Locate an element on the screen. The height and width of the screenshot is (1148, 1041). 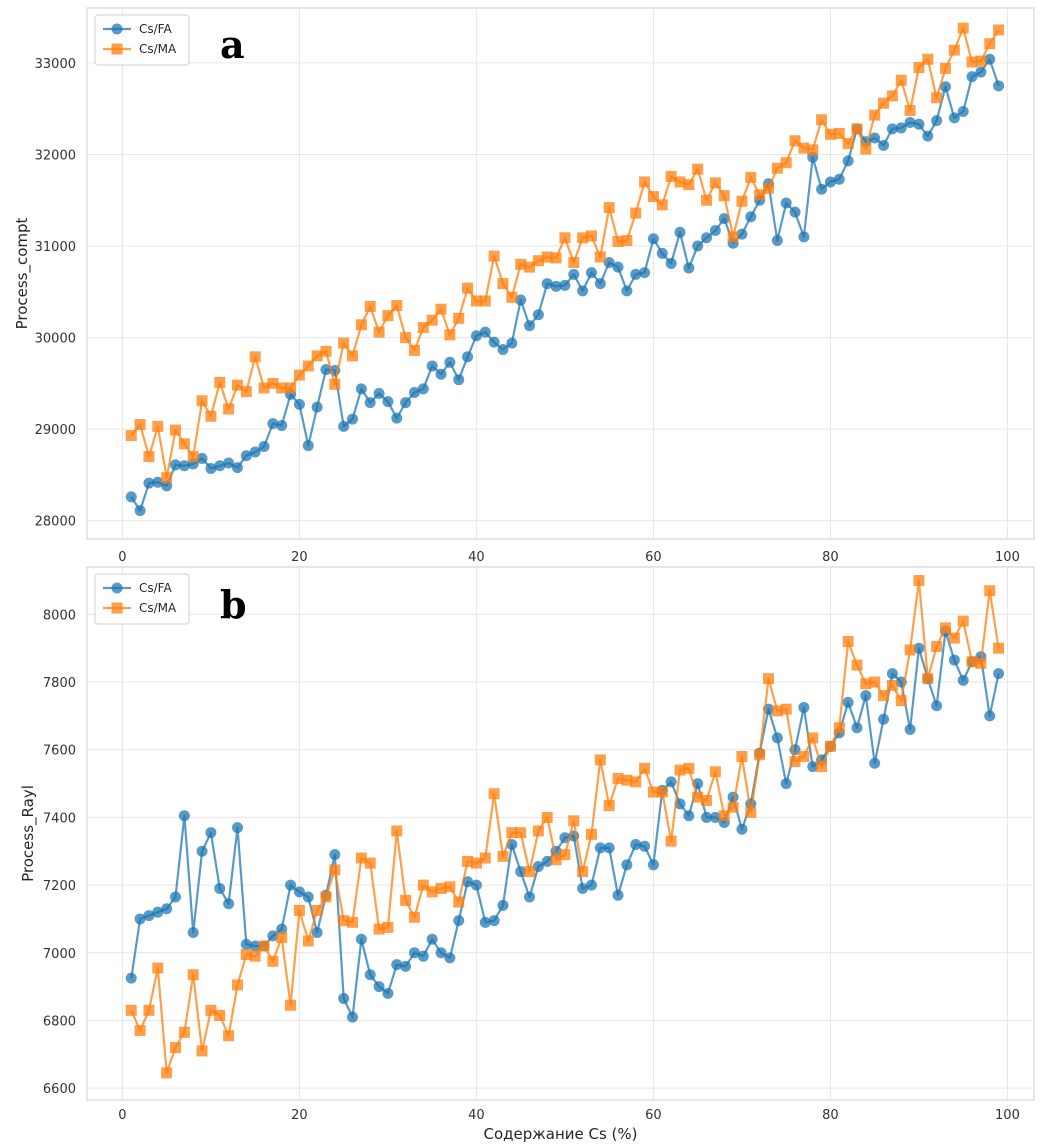
legend-marker is located at coordinates (117, 49).